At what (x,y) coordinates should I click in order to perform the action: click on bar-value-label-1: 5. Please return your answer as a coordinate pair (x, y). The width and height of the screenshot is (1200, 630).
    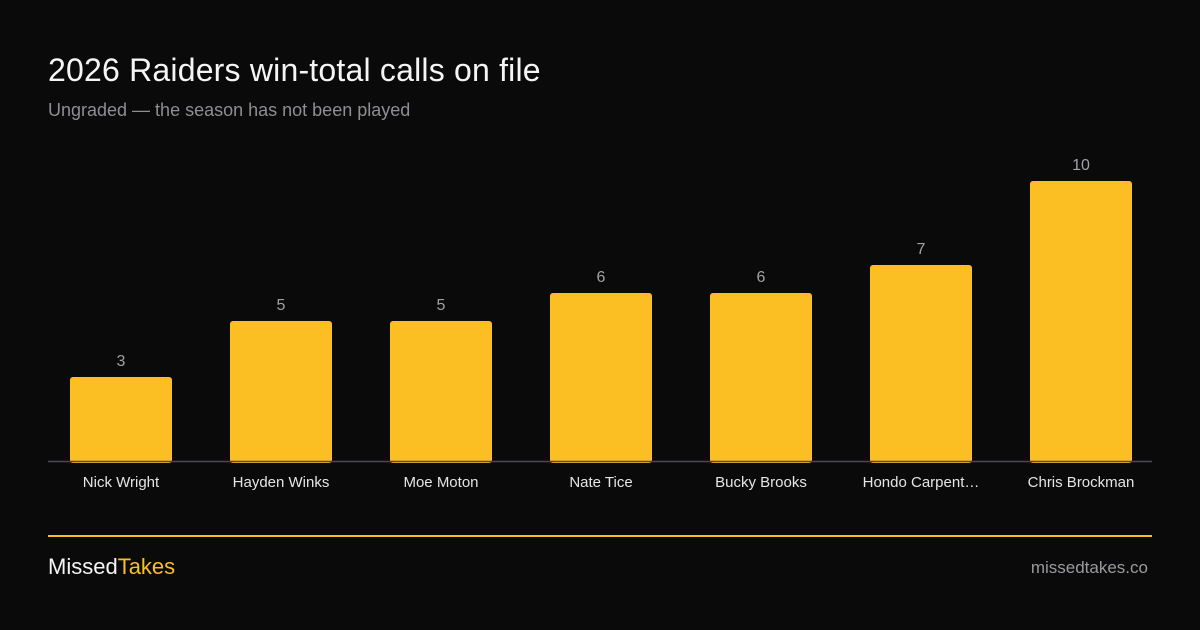
    Looking at the image, I should click on (281, 305).